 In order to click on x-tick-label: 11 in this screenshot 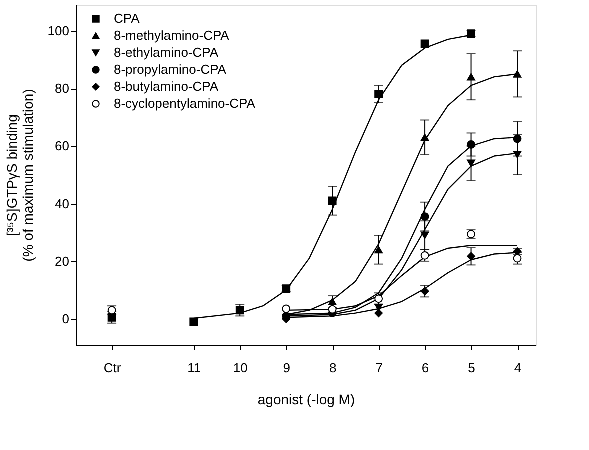, I will do `click(195, 368)`.